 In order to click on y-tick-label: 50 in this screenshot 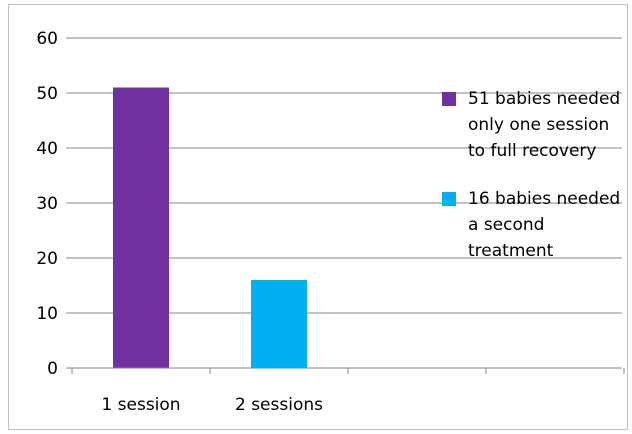, I will do `click(47, 94)`.